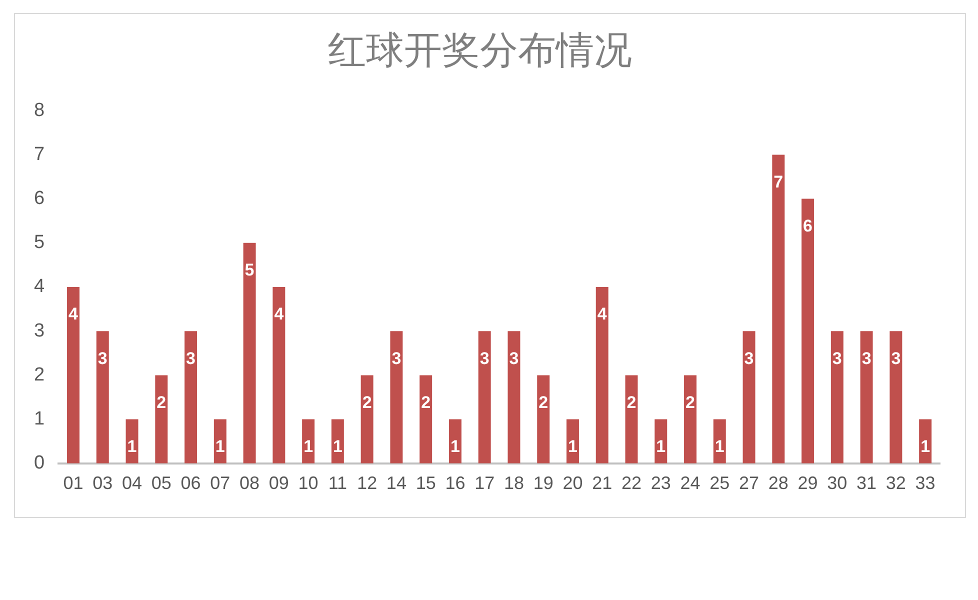 Image resolution: width=978 pixels, height=600 pixels. I want to click on chart-title: 红球开奖分布情况, so click(480, 51).